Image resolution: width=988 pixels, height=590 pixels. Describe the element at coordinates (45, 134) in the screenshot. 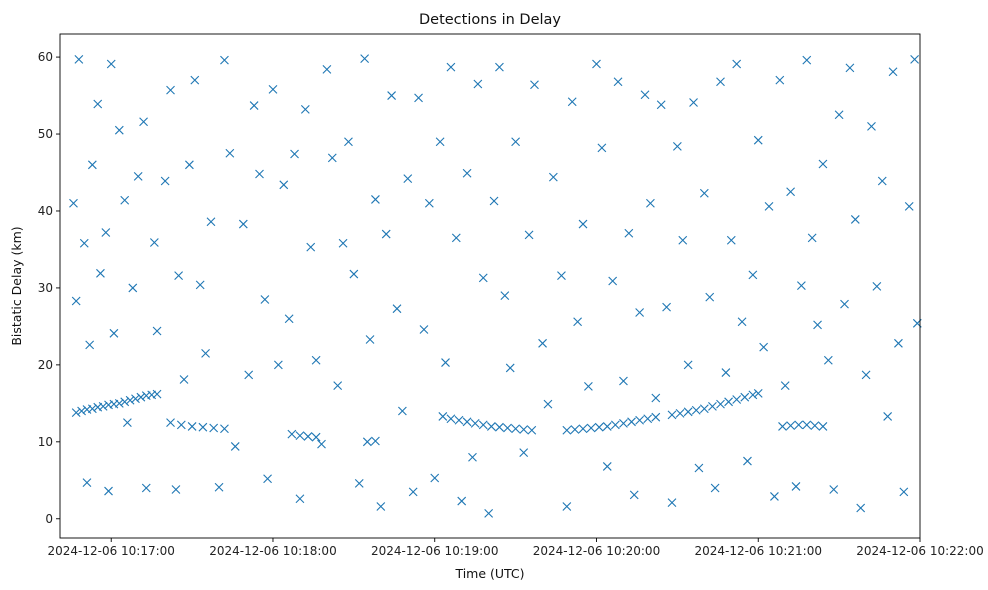

I see `y-tick-label: 50` at that location.